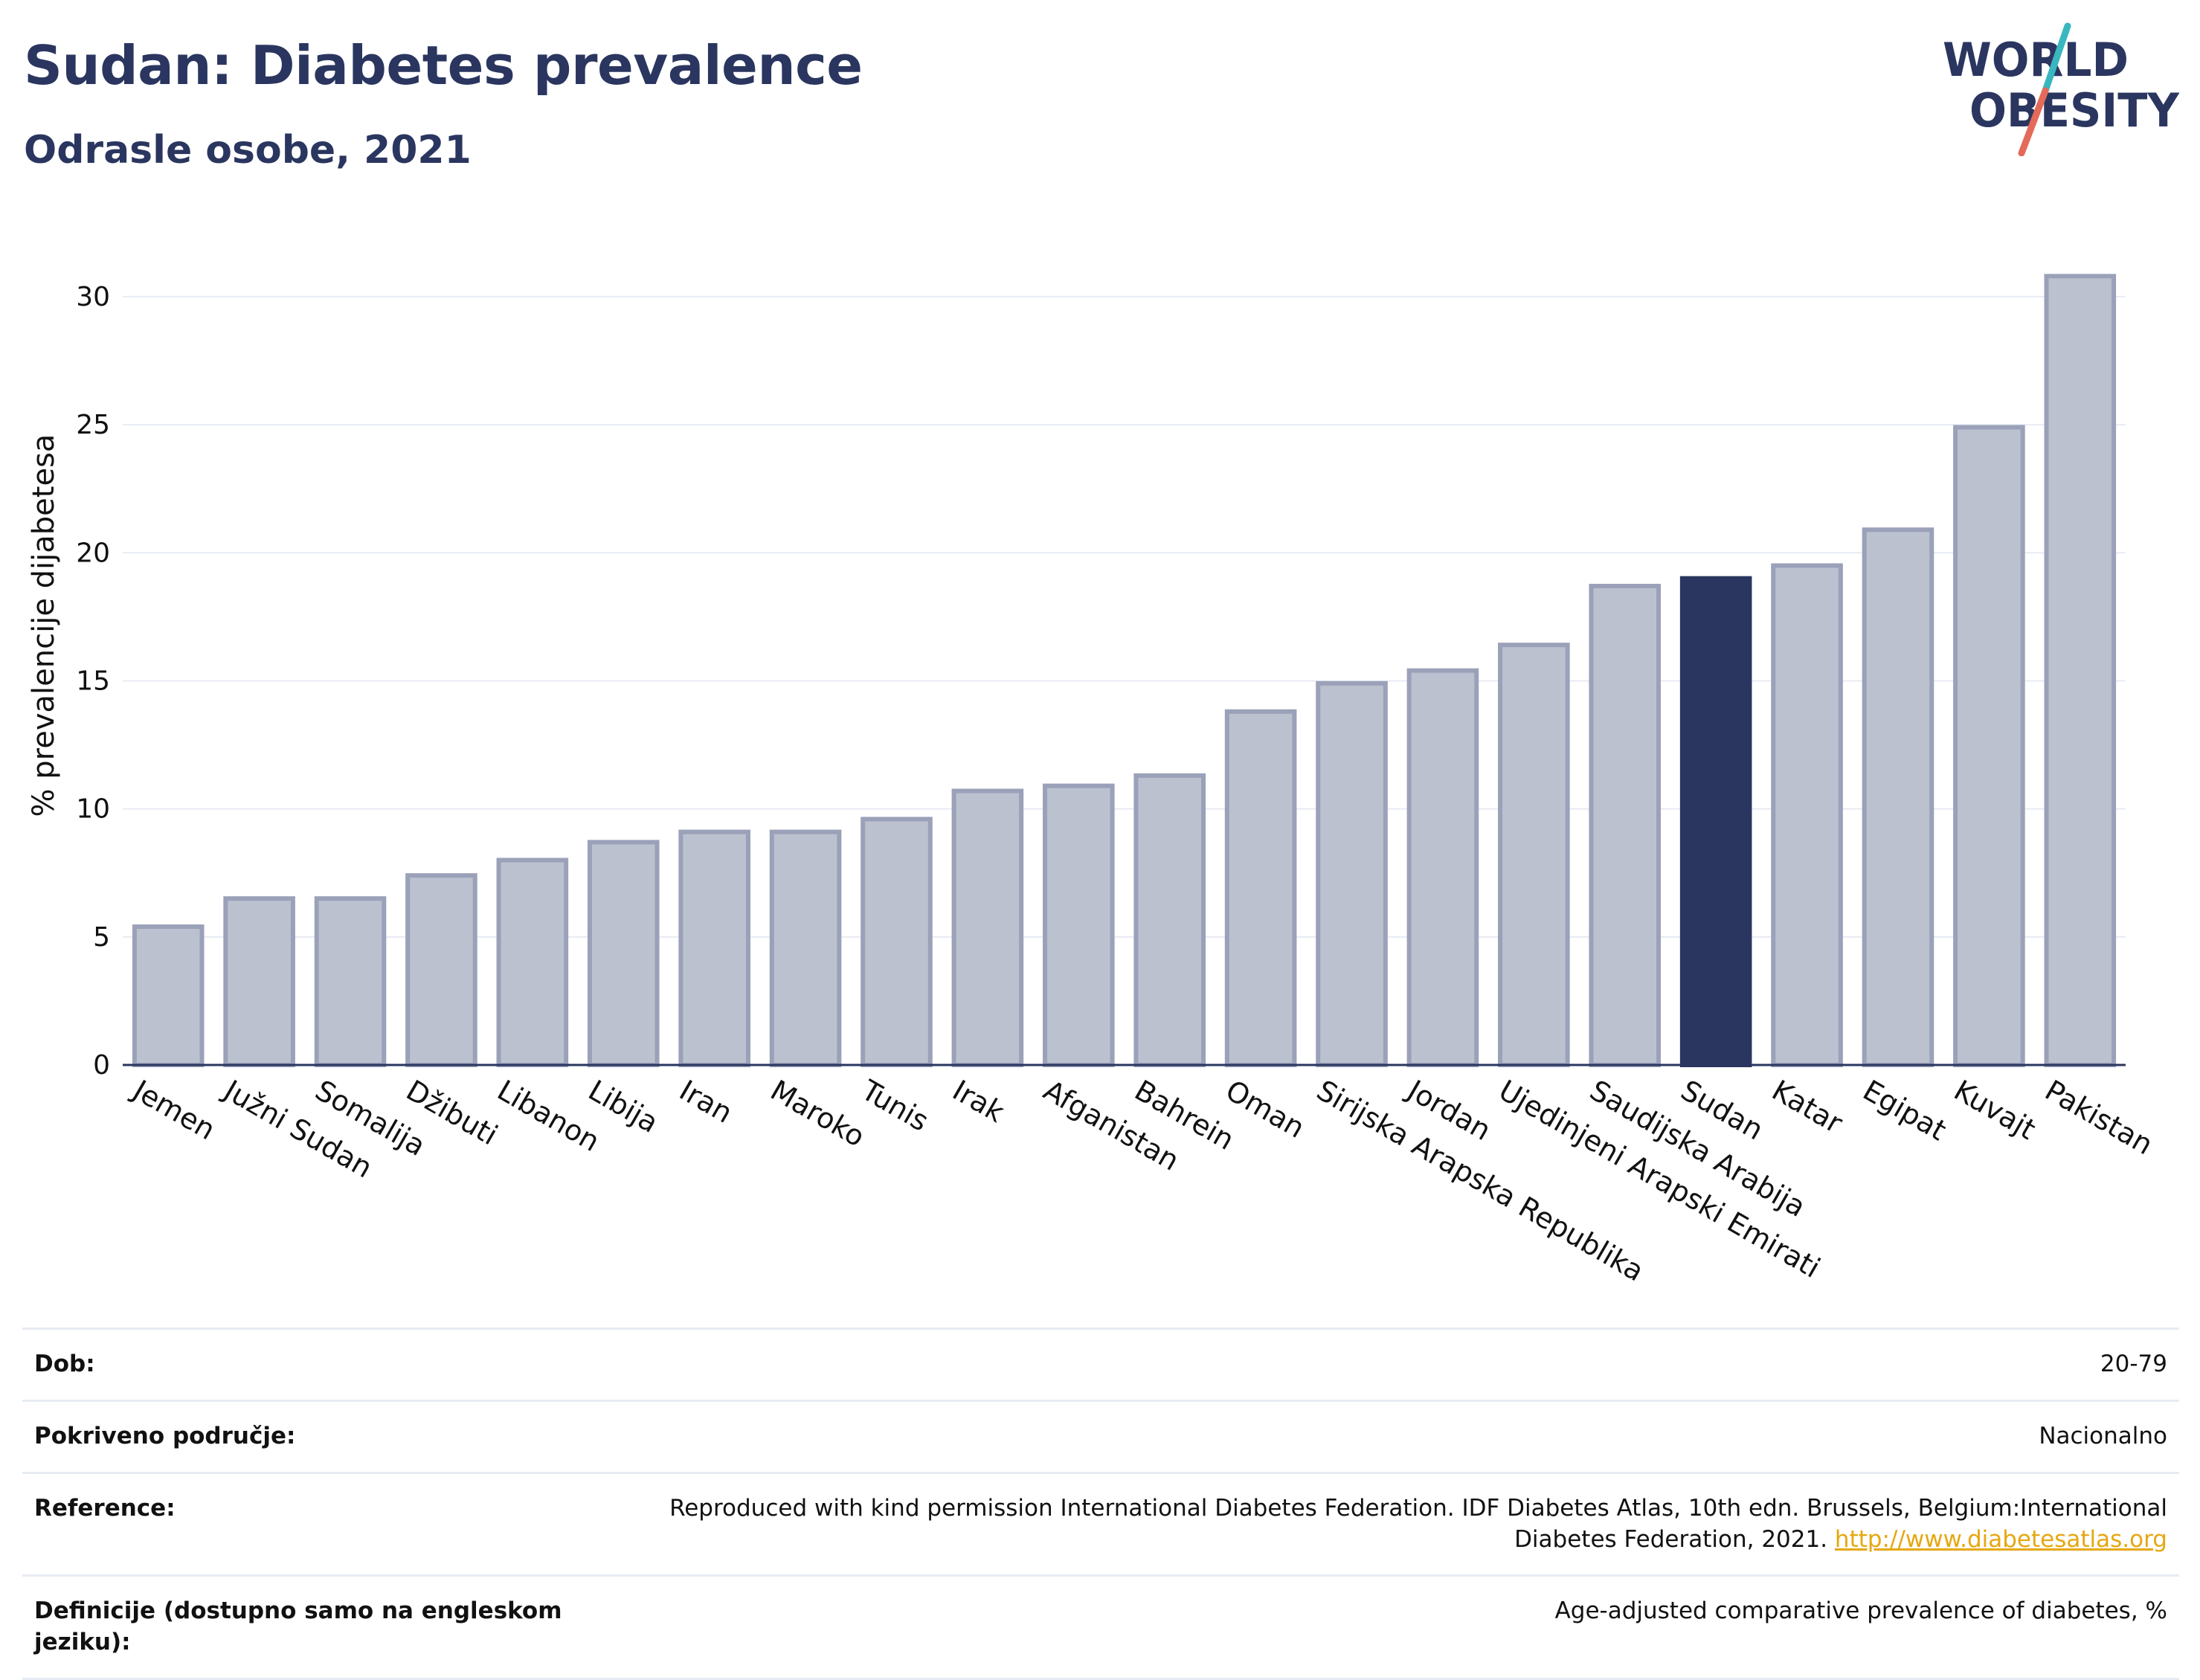 The image size is (2200, 1680). I want to click on bar-iran, so click(714, 949).